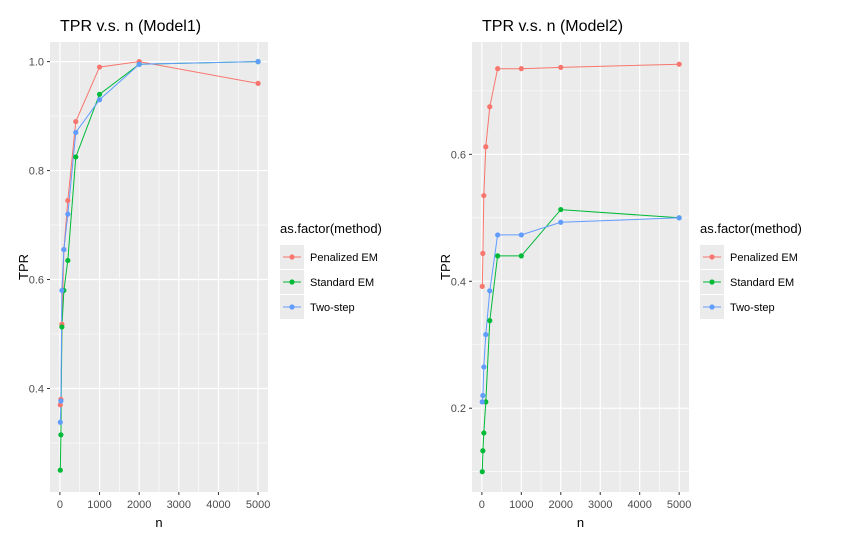 The image size is (858, 555). Describe the element at coordinates (36, 63) in the screenshot. I see `y-tick-label: 1.0` at that location.